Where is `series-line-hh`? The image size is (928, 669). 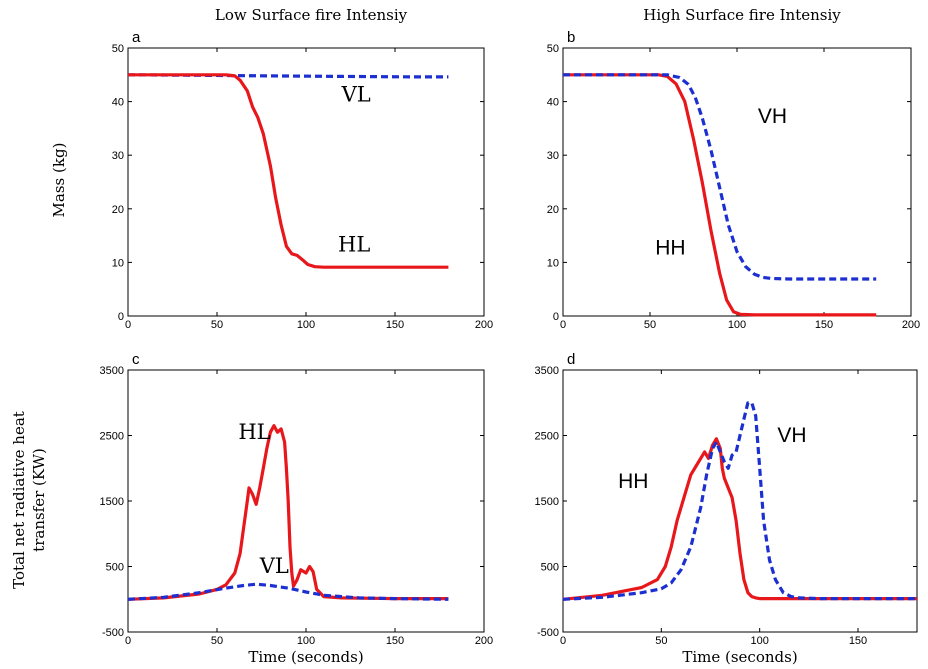
series-line-hh is located at coordinates (739, 519).